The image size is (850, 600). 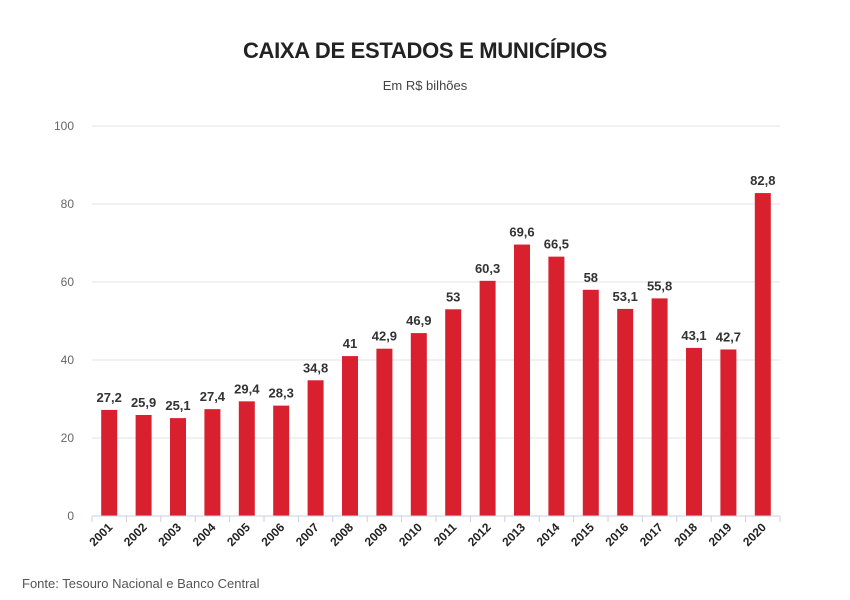 I want to click on x-axis, so click(x=436, y=518).